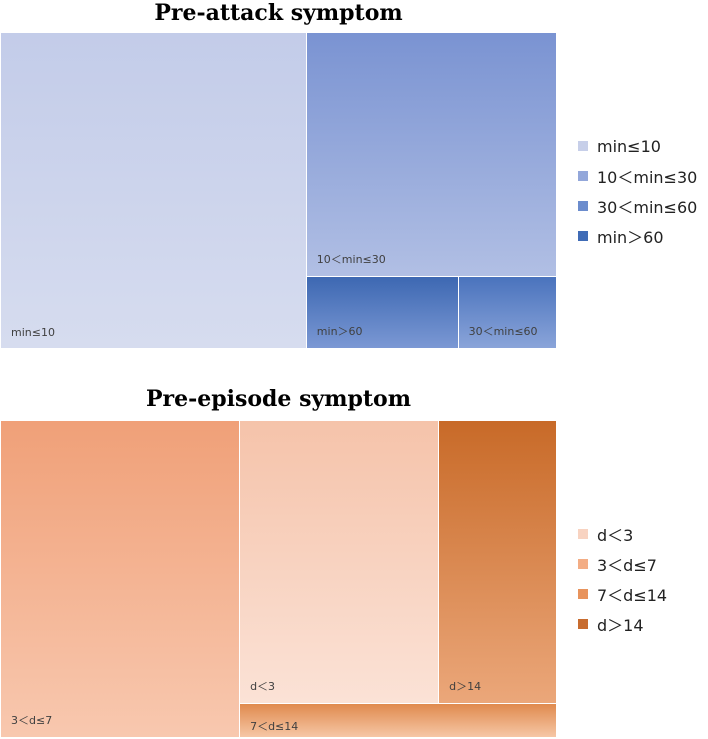 This screenshot has width=708, height=739. What do you see at coordinates (32, 720) in the screenshot?
I see `treemap-label: 3＜d≤7` at bounding box center [32, 720].